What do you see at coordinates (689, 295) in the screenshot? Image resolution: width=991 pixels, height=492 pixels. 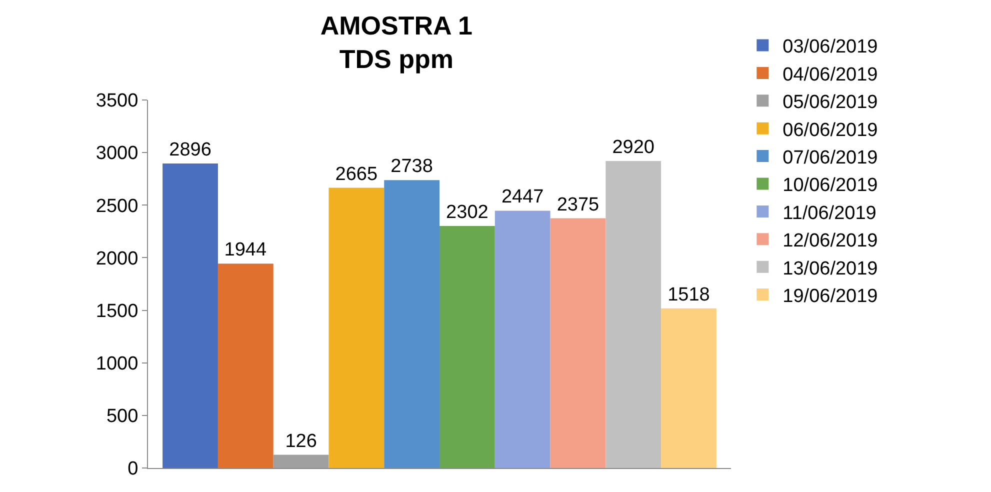 I see `data-label: 1518` at bounding box center [689, 295].